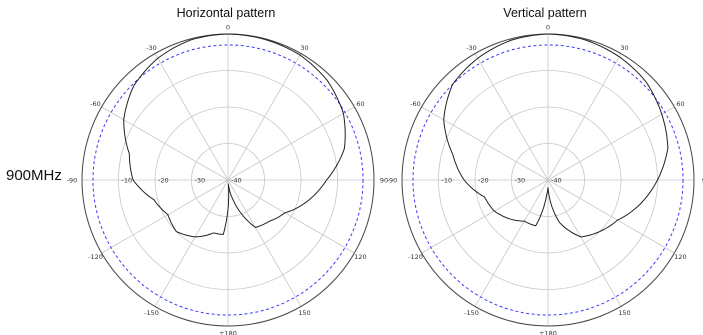 This screenshot has width=703, height=335. Describe the element at coordinates (34, 175) in the screenshot. I see `frequency-label: 900MHz` at that location.